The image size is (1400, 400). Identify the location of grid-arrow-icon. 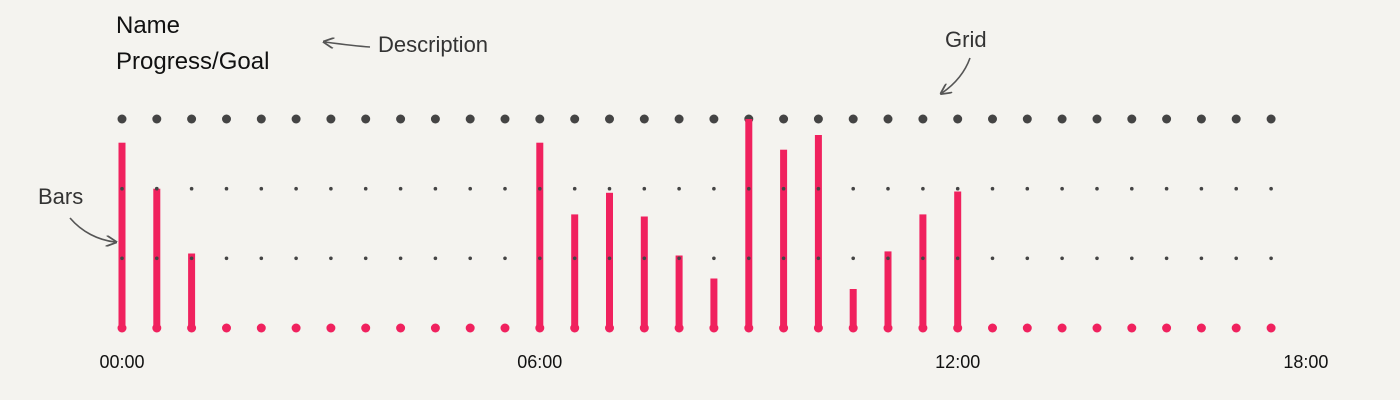
(956, 75).